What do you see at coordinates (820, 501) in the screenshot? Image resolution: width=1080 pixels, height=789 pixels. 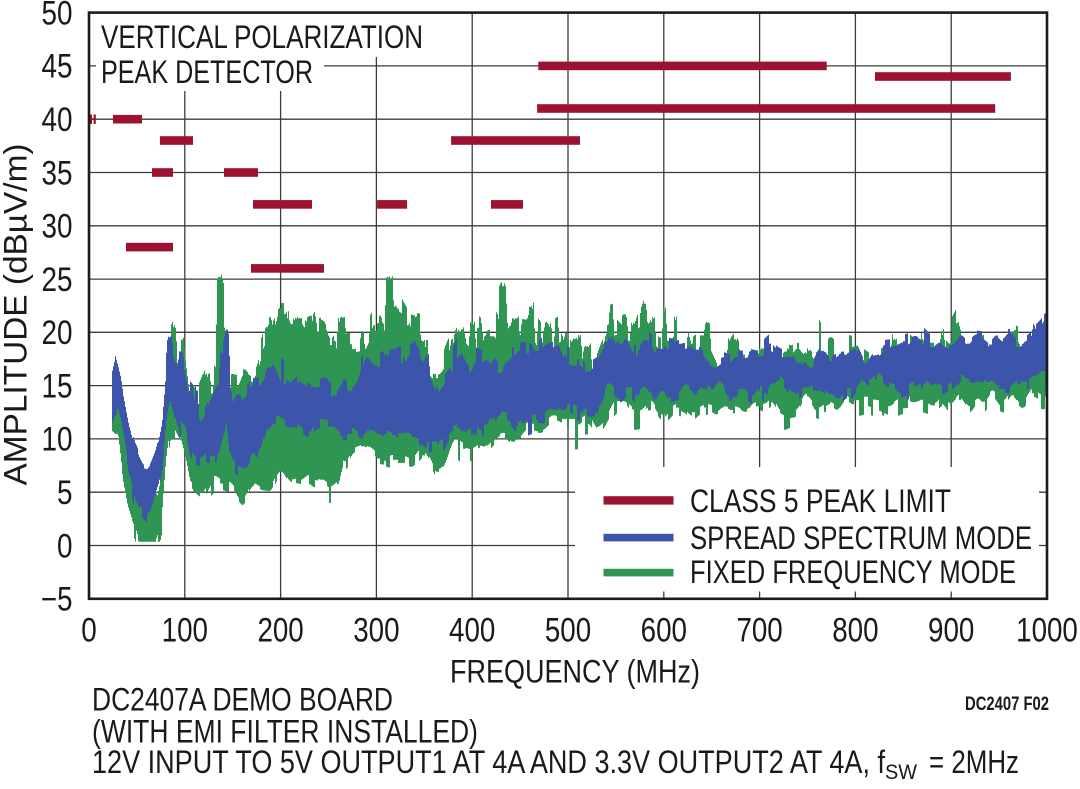 I see `svg-text: CLASS 5 PEAK LIMIT` at bounding box center [820, 501].